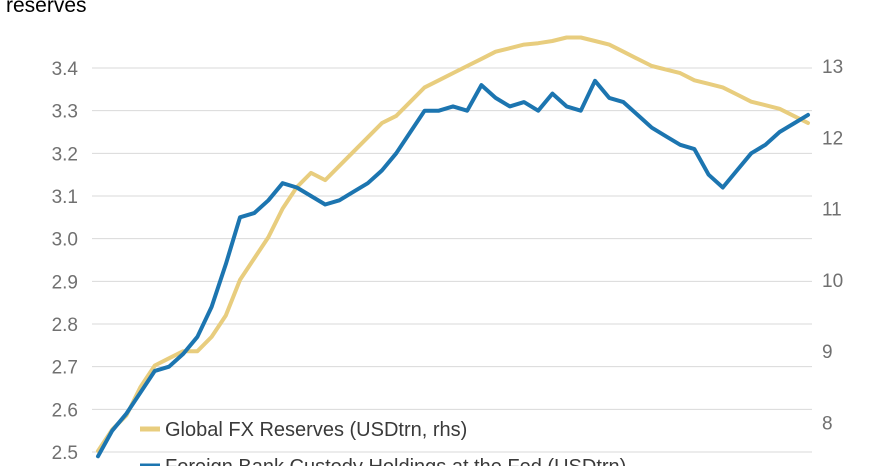 The width and height of the screenshot is (888, 466). What do you see at coordinates (65, 410) in the screenshot?
I see `left-tick-label: 2.6` at bounding box center [65, 410].